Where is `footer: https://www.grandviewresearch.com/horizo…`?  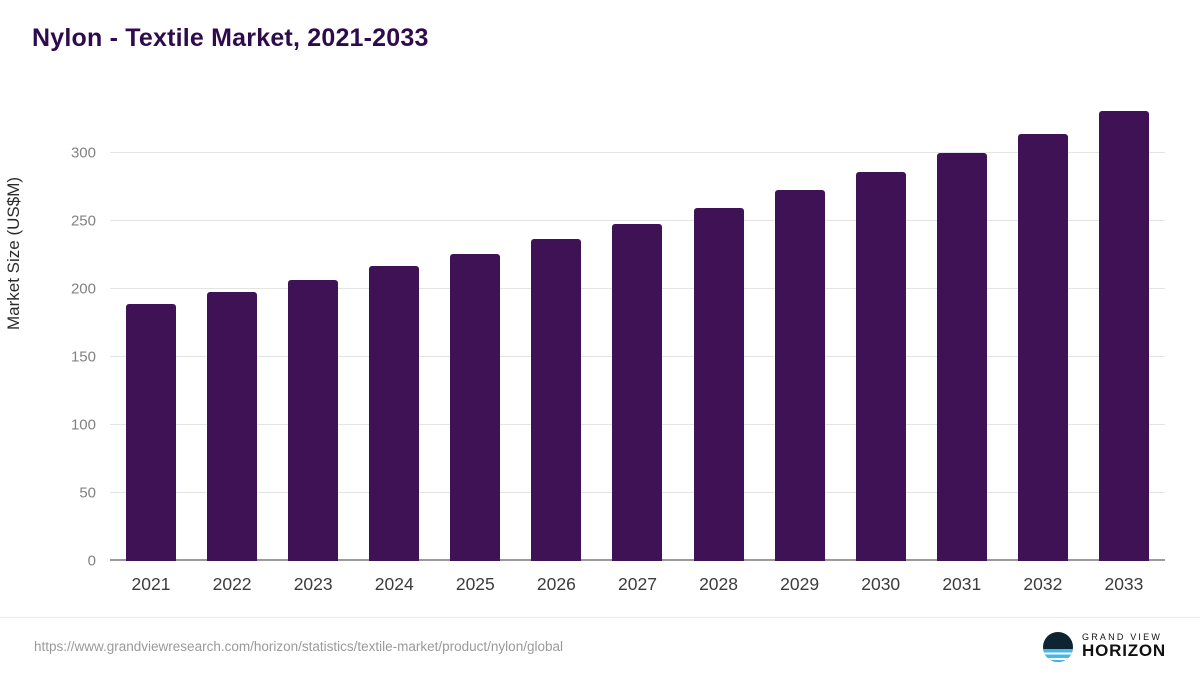
footer: https://www.grandviewresearch.com/horizo… is located at coordinates (600, 646).